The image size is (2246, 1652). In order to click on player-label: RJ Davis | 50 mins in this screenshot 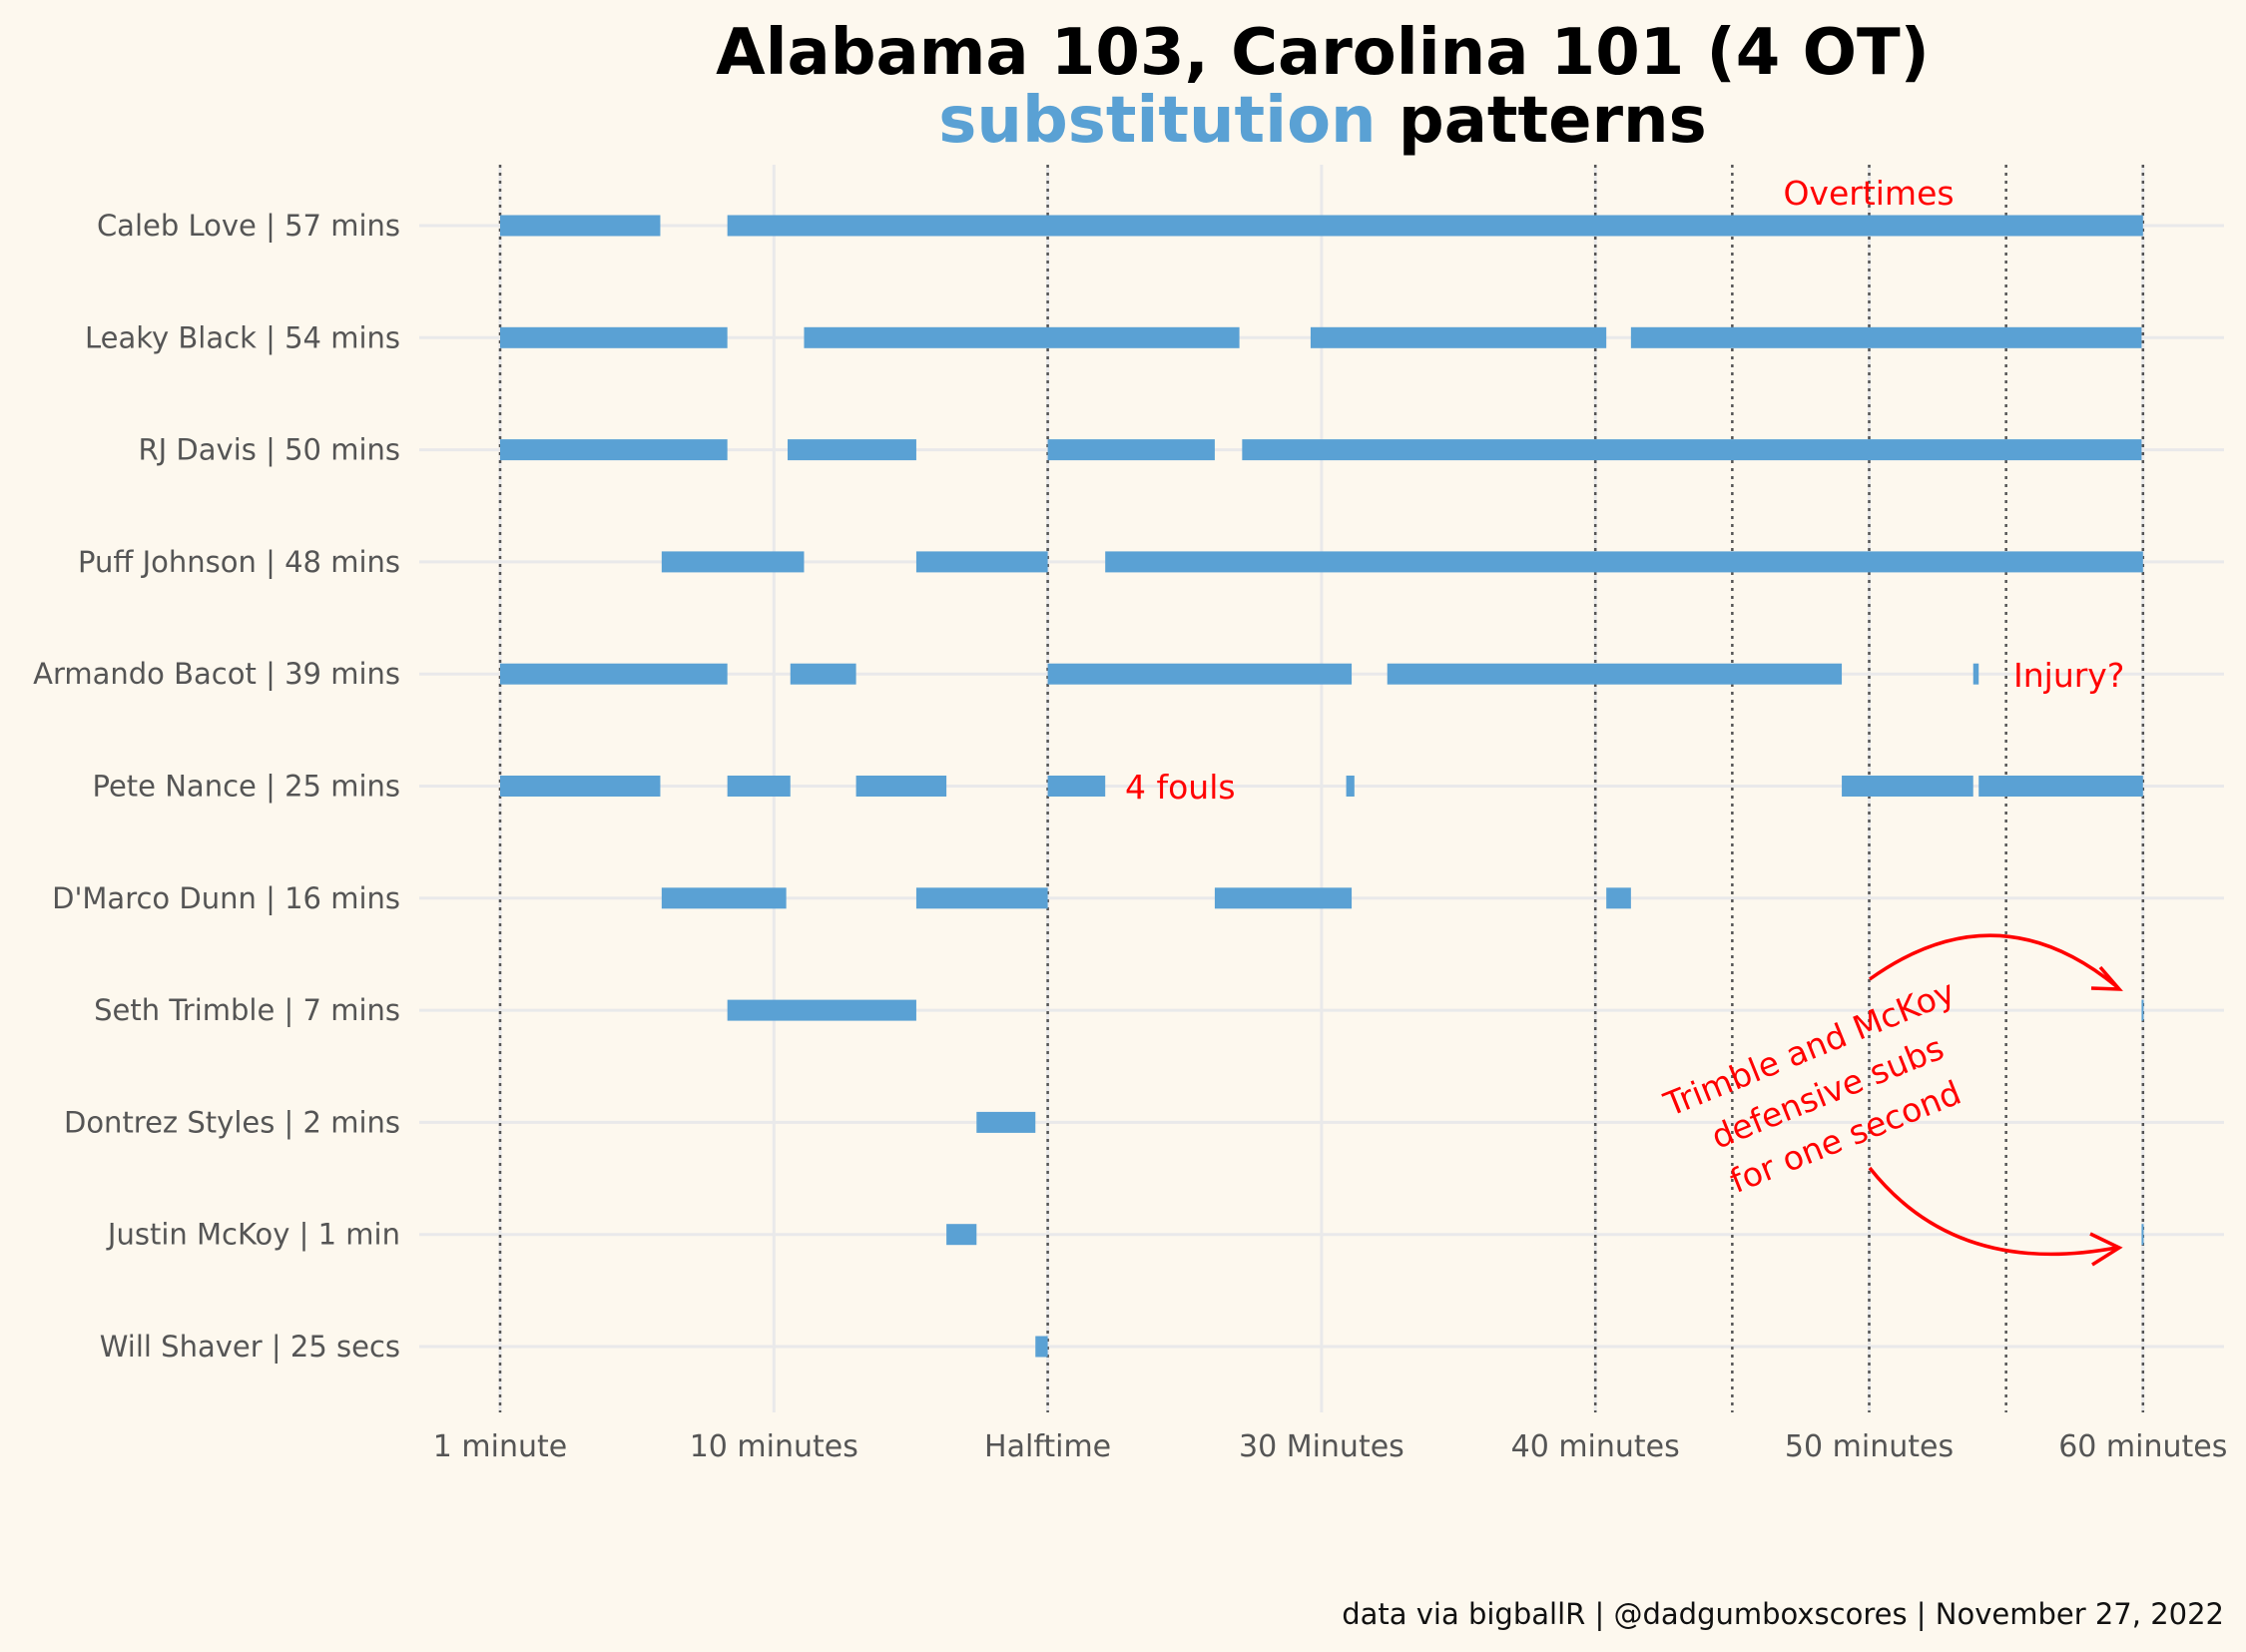, I will do `click(269, 450)`.